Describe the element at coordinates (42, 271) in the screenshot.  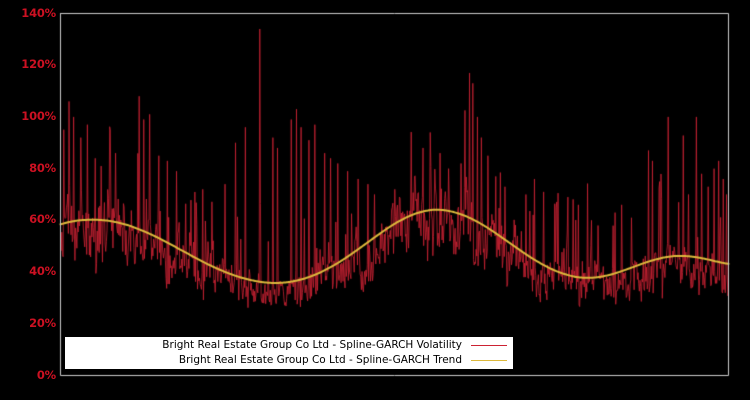
I see `y-axis-tick-label: 40%` at that location.